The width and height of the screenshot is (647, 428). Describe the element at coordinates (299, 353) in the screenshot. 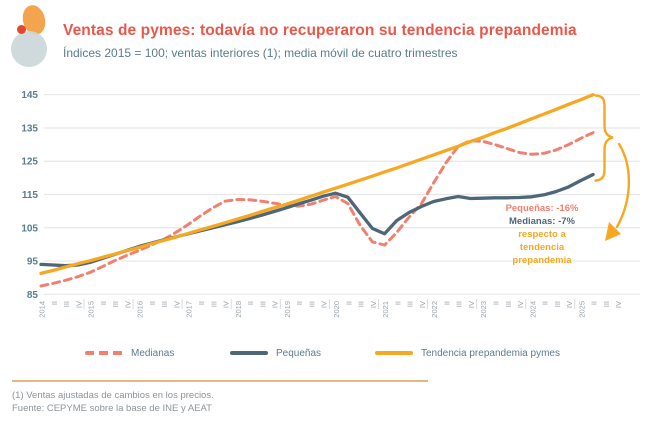

I see `legend-label: Pequeñas` at that location.